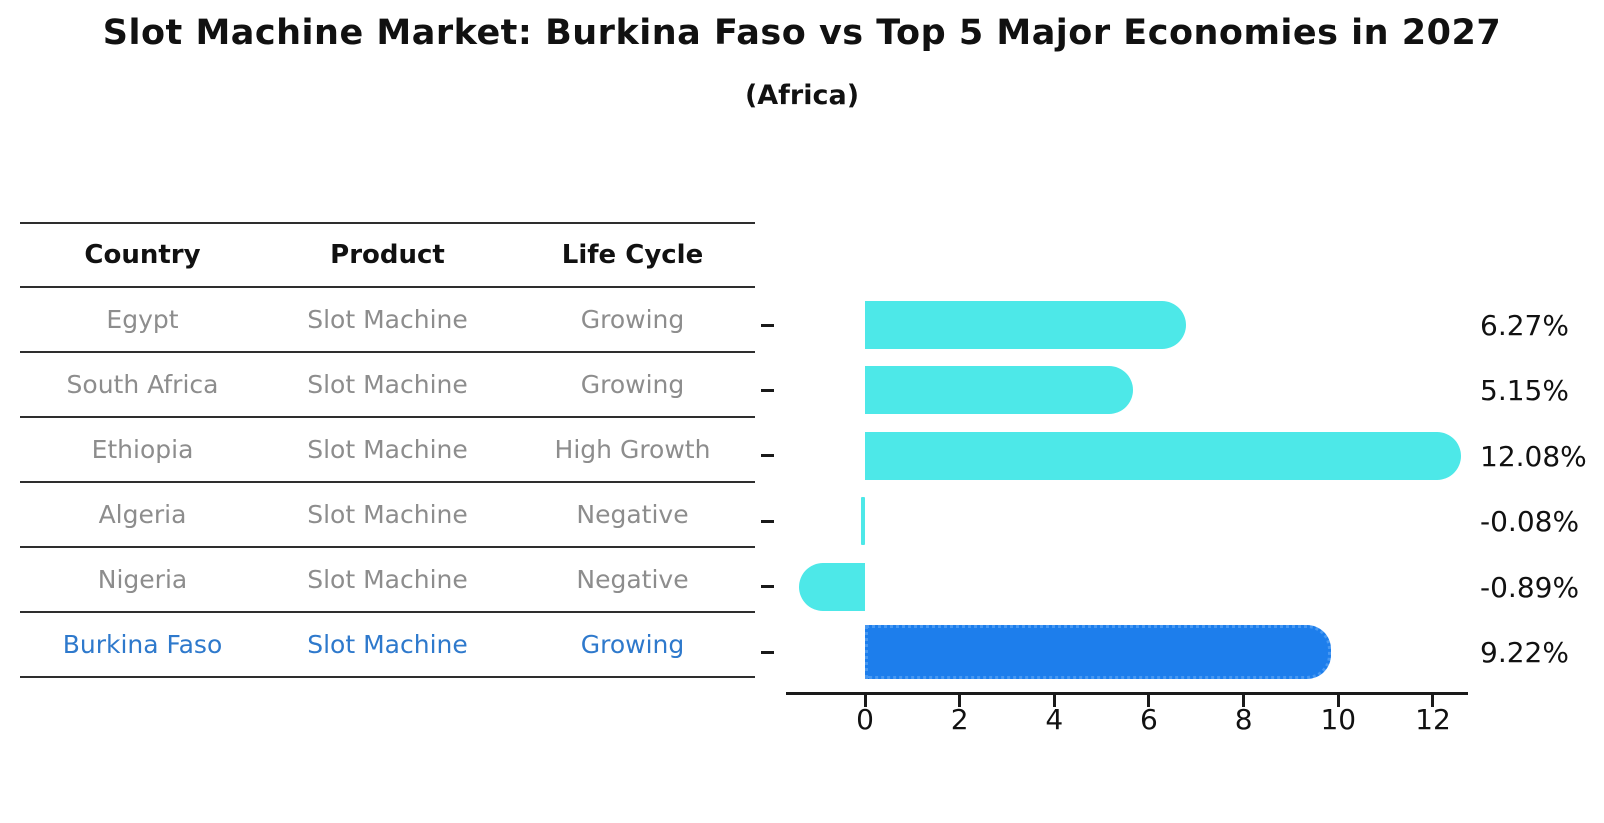  Describe the element at coordinates (1243, 719) in the screenshot. I see `x-axis-tick-label: 8` at that location.